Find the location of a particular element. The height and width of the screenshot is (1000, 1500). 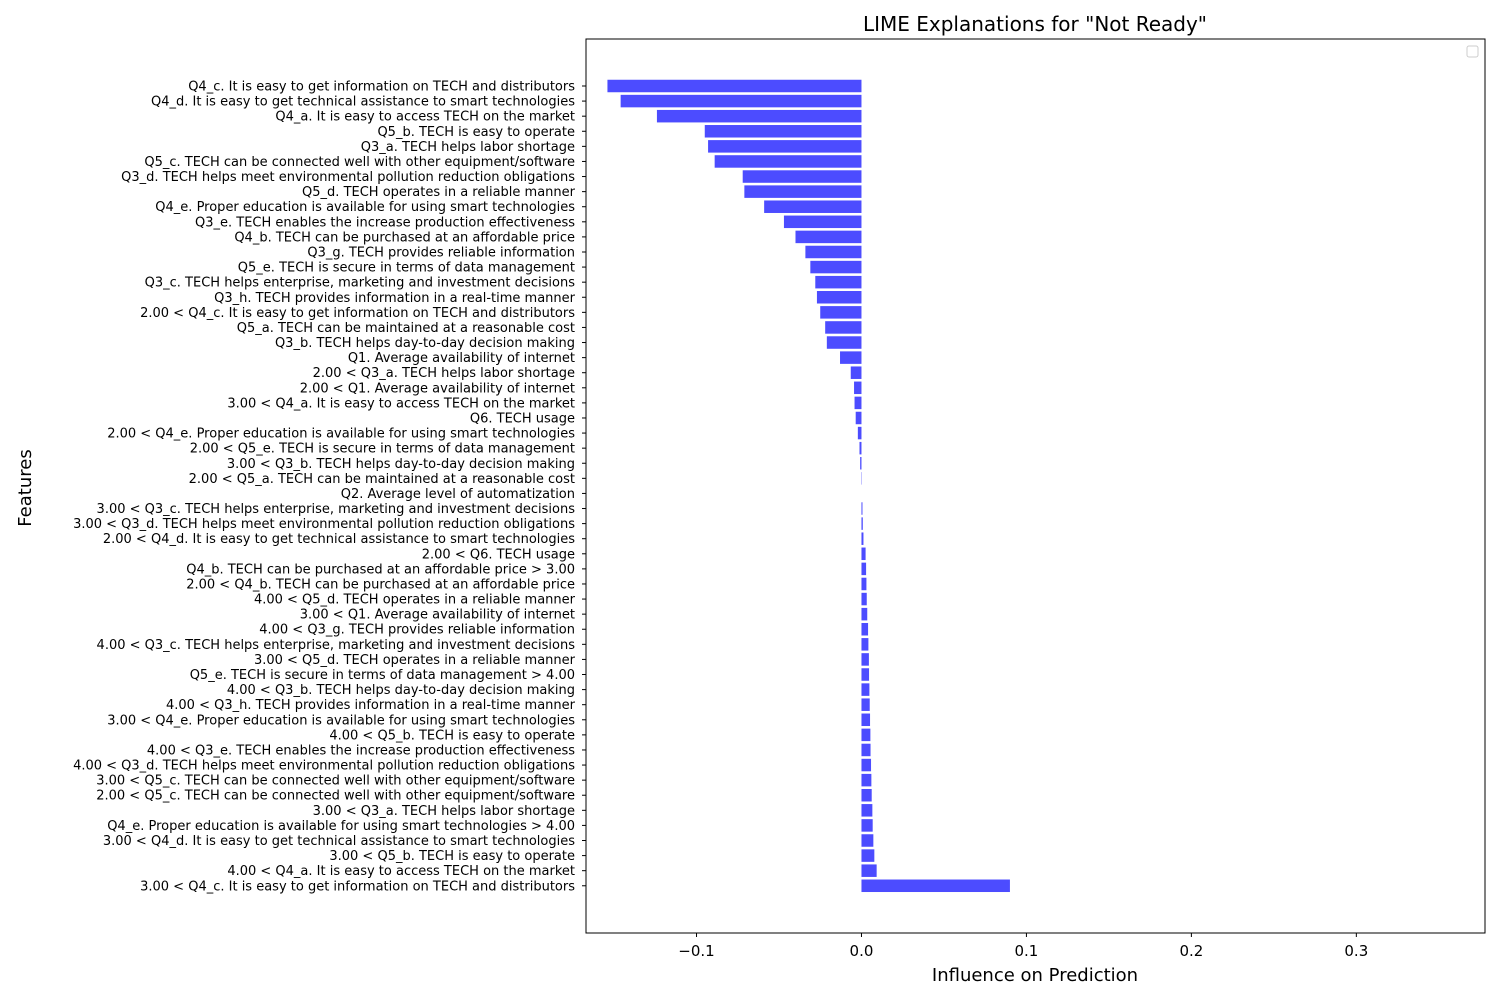

y-axis-label: Features is located at coordinates (25, 487).